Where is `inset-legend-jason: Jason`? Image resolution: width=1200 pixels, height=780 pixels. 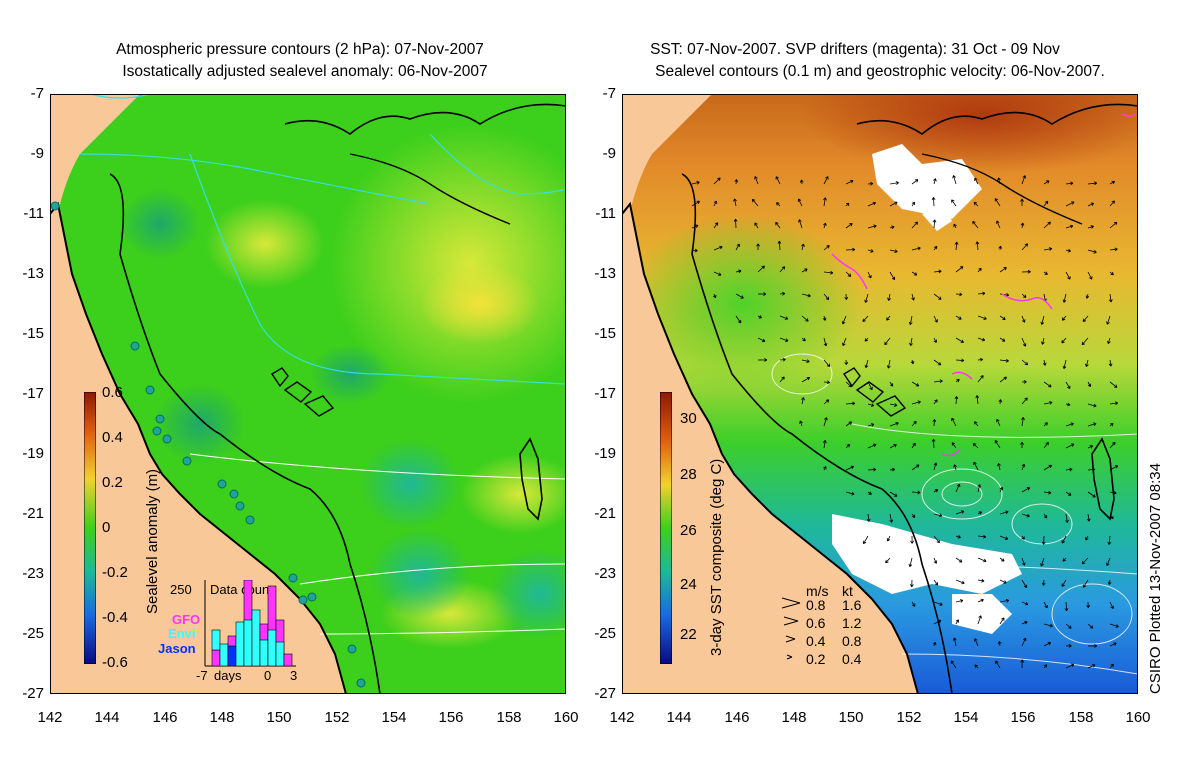
inset-legend-jason: Jason is located at coordinates (177, 648).